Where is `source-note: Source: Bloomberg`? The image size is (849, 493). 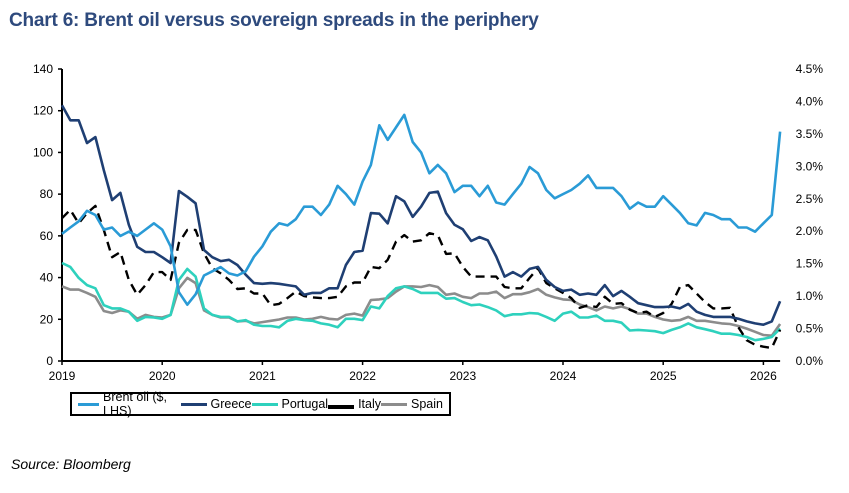 source-note: Source: Bloomberg is located at coordinates (71, 464).